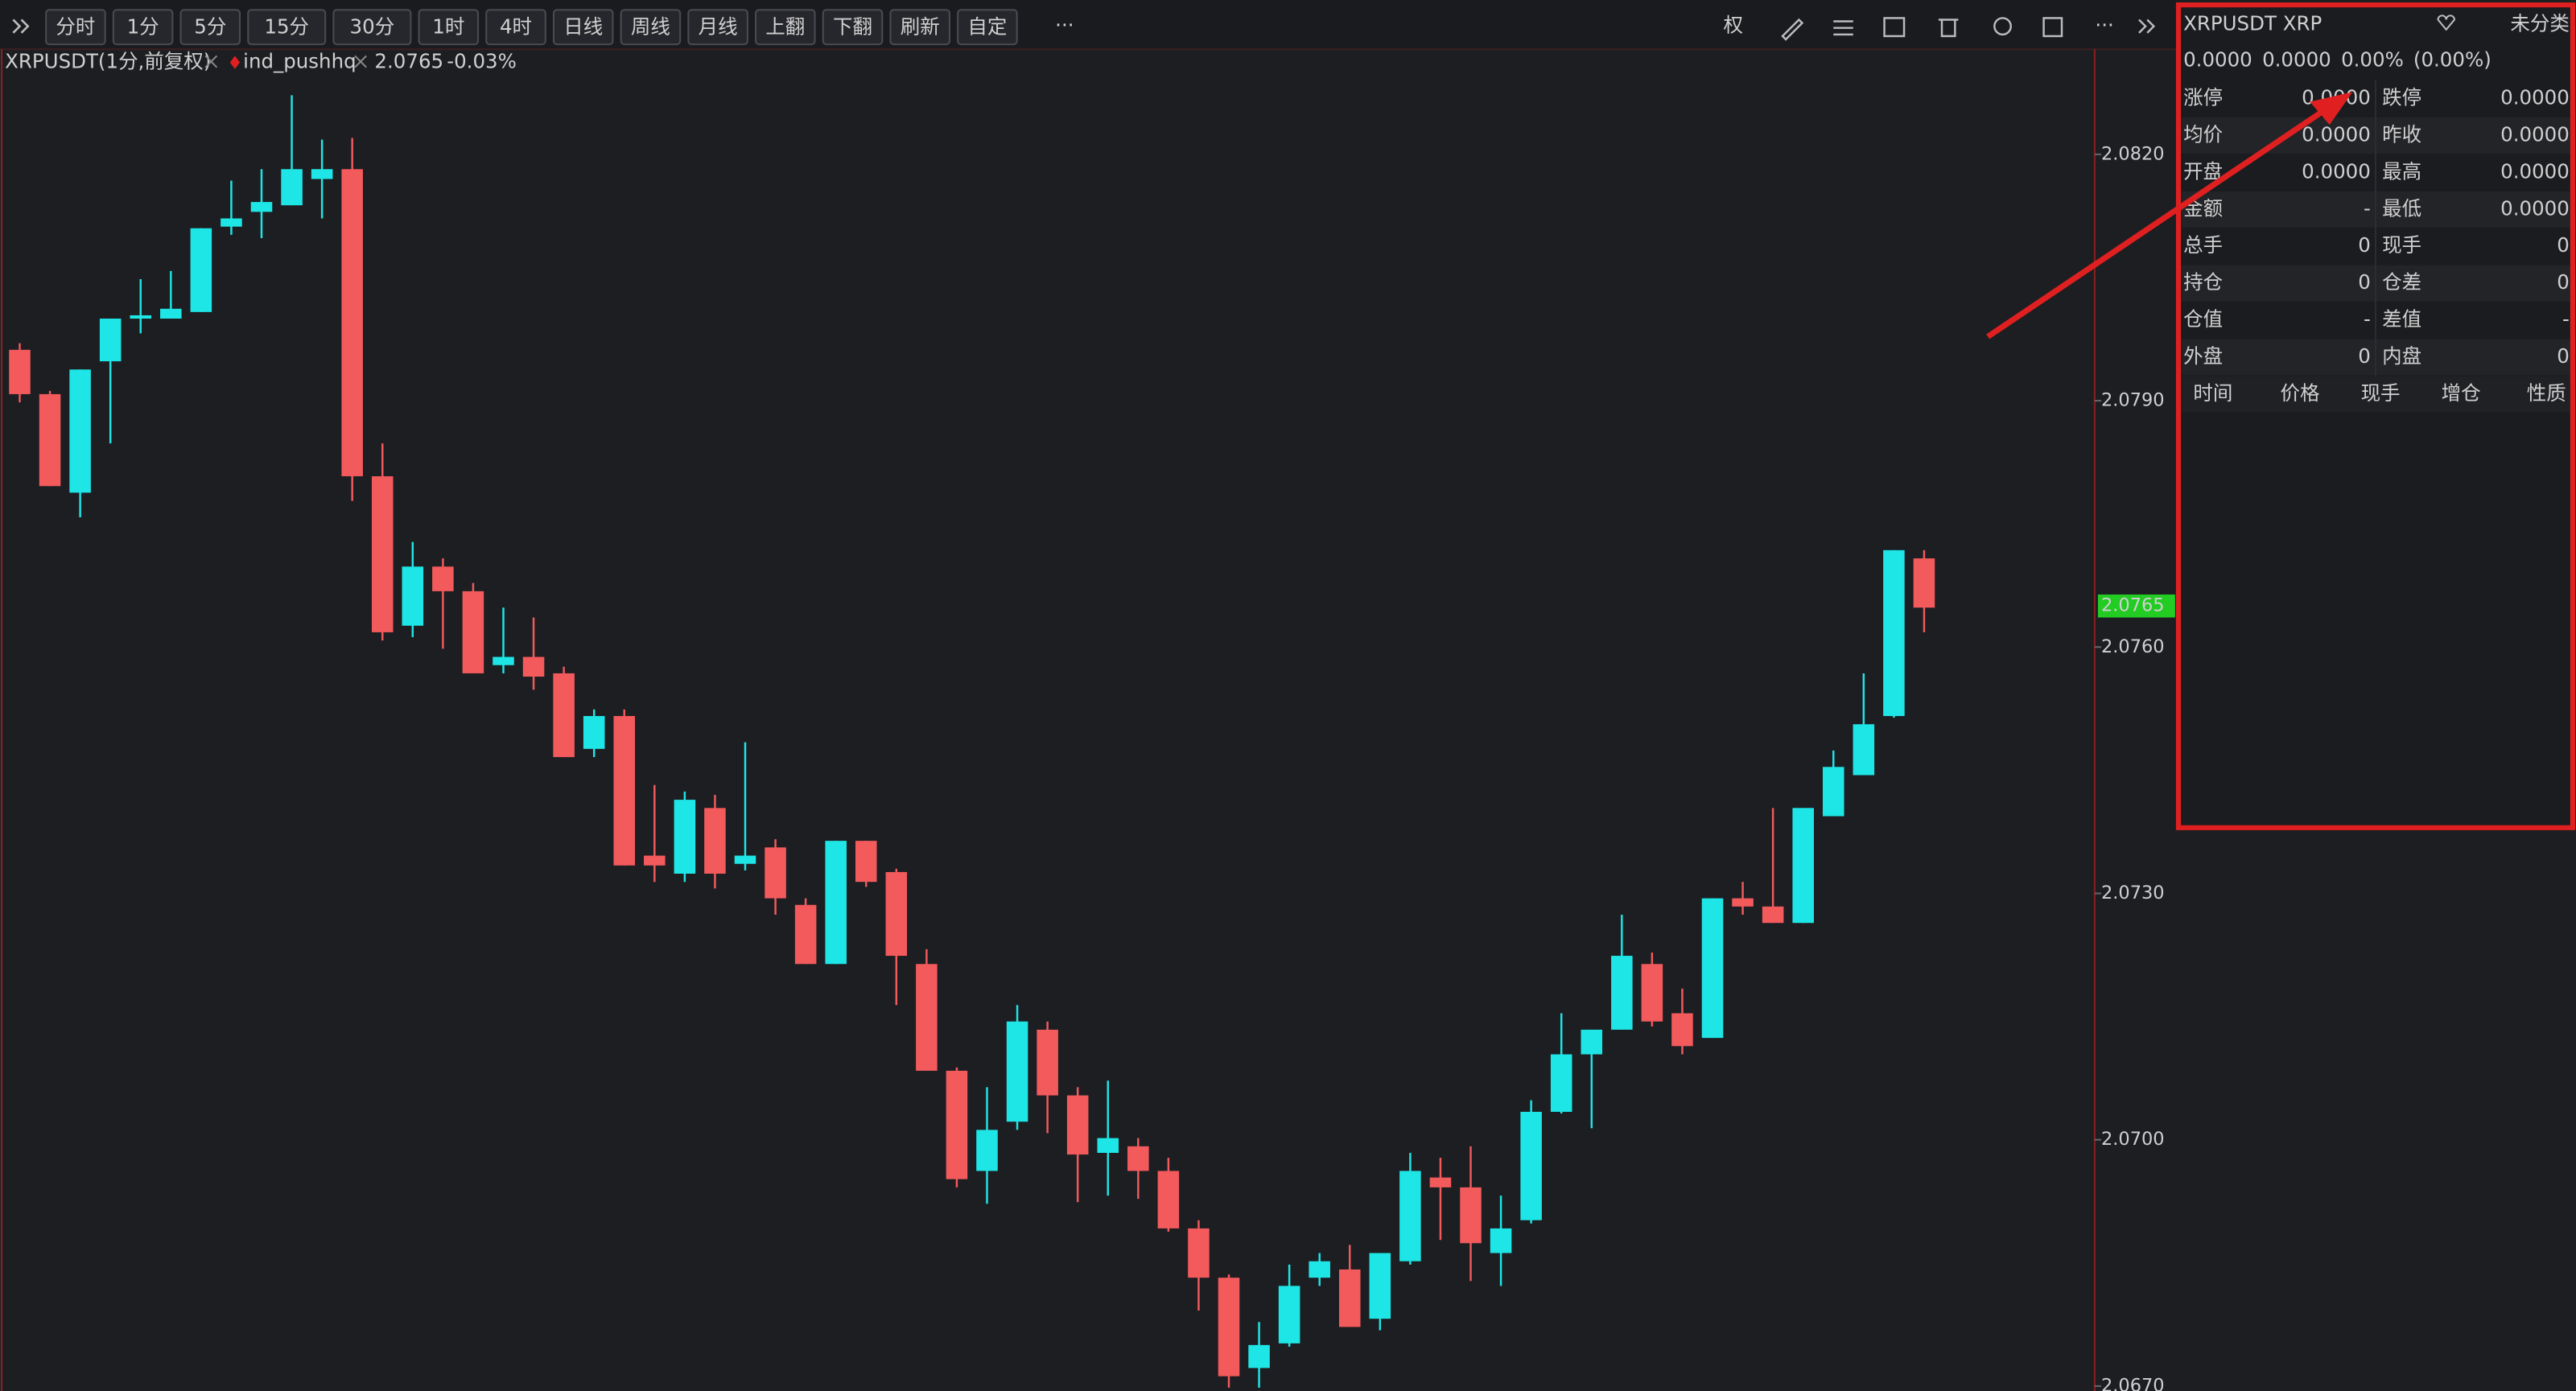 The height and width of the screenshot is (1391, 2576). I want to click on toolbar-button-label: 刷新, so click(920, 27).